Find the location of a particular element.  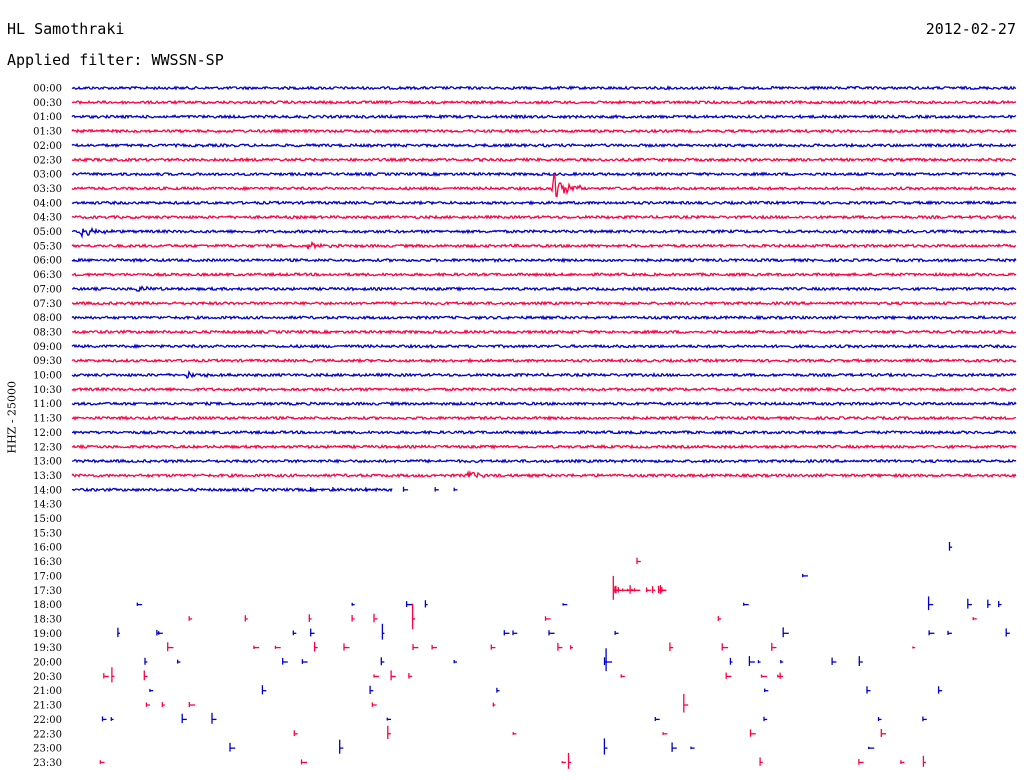

row-label: 02:30 is located at coordinates (47, 160).